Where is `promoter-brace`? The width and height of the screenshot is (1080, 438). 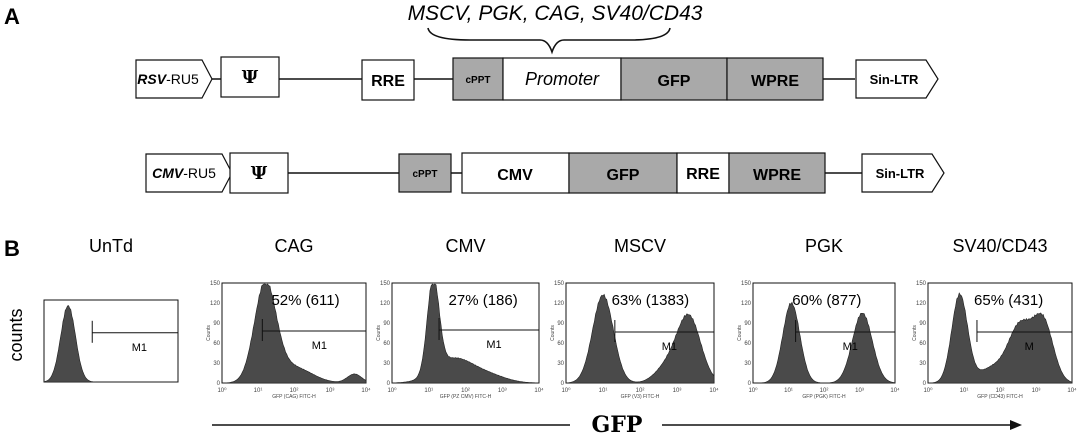 promoter-brace is located at coordinates (549, 41).